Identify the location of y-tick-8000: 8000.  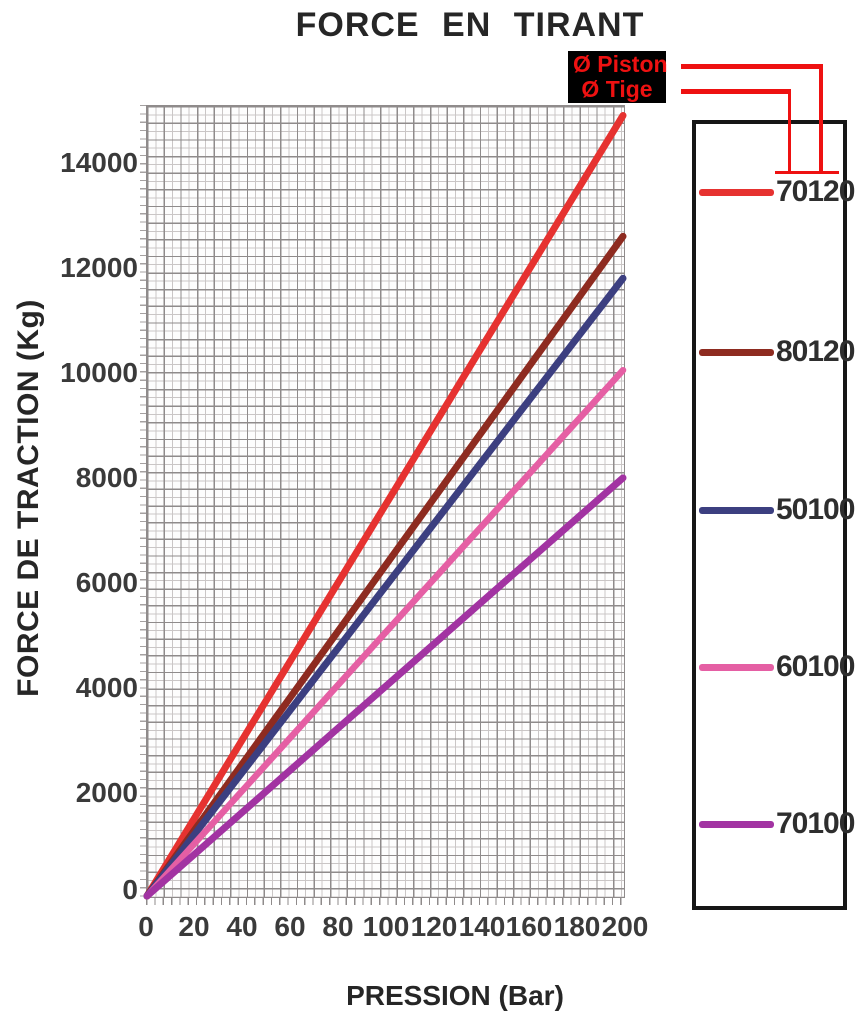
(106, 477).